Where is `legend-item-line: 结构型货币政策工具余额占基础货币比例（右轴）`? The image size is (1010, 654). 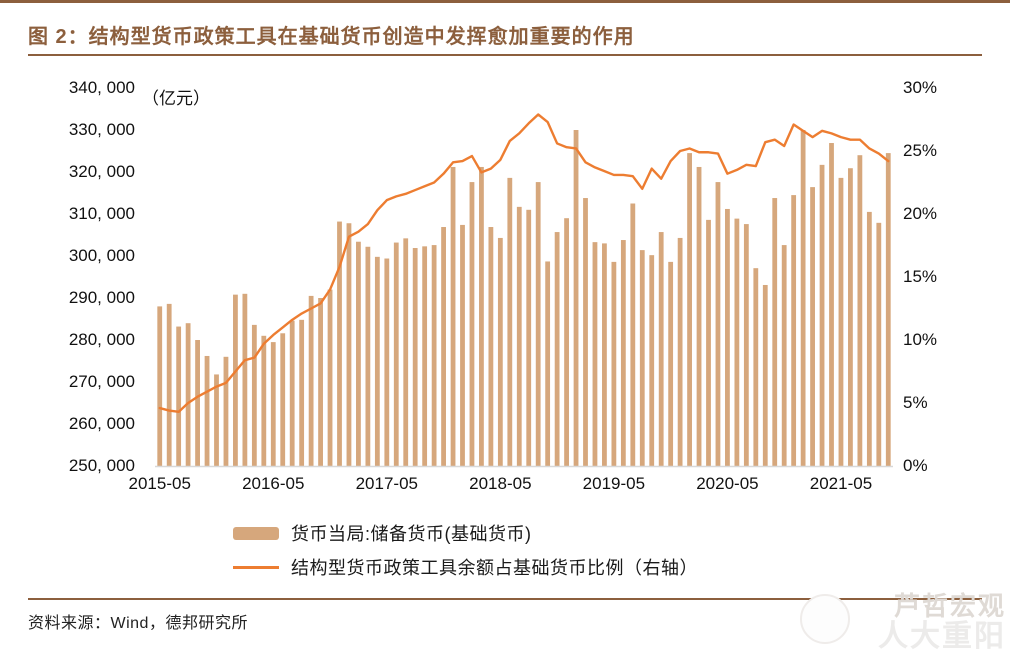
legend-item-line: 结构型货币政策工具余额占基础货币比例（右轴） is located at coordinates (465, 567).